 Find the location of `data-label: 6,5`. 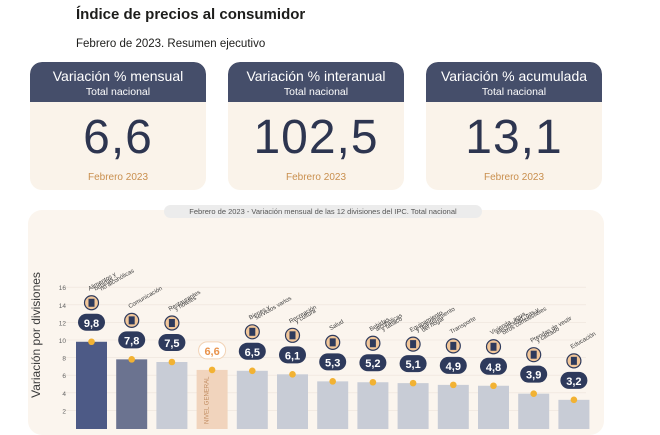

data-label: 6,5 is located at coordinates (252, 353).